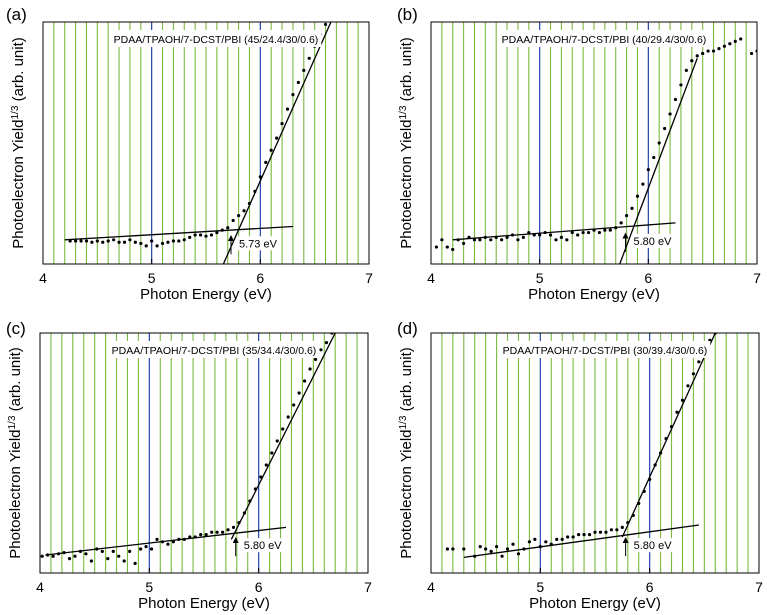  I want to click on y-axis-label-superscript: 1/3, so click(403, 112).